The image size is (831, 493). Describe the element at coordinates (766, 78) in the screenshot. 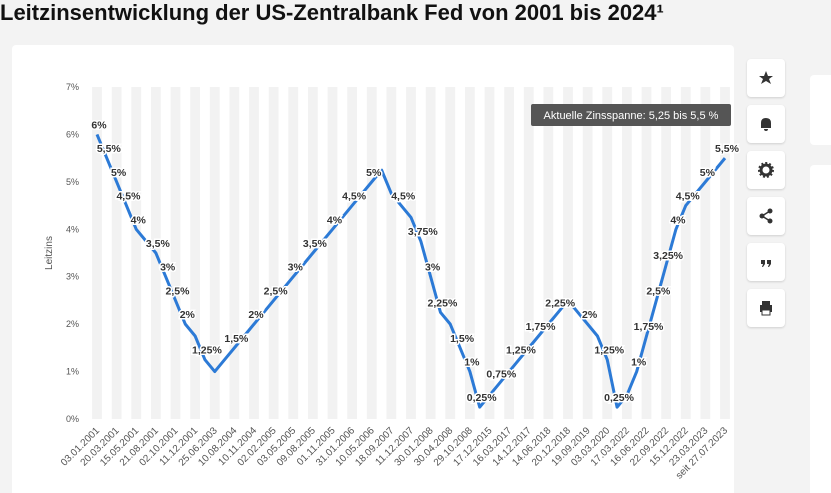

I see `favorite-button` at that location.